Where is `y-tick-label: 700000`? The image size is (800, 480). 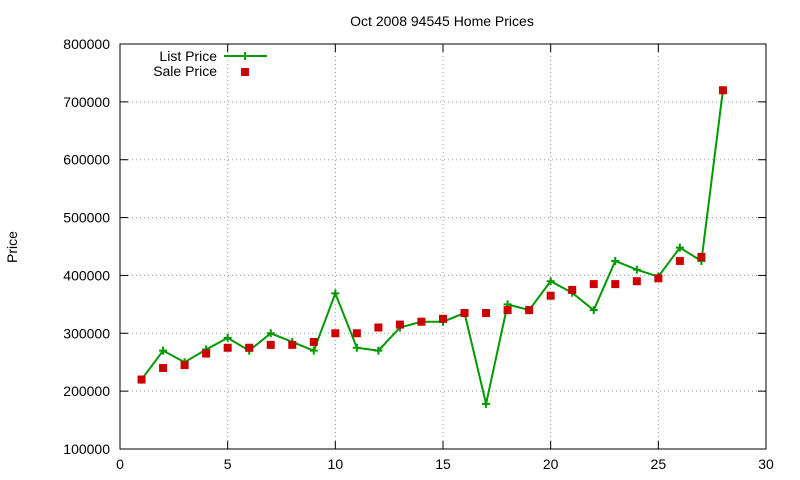
y-tick-label: 700000 is located at coordinates (86, 102).